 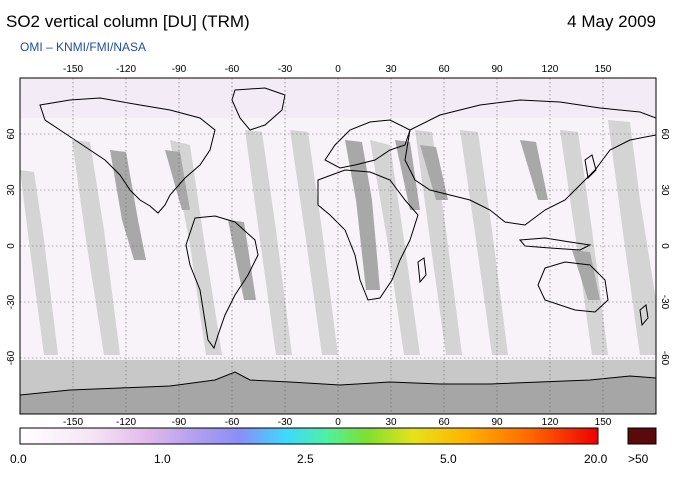 I want to click on lon-tick-top: 60, so click(x=444, y=69).